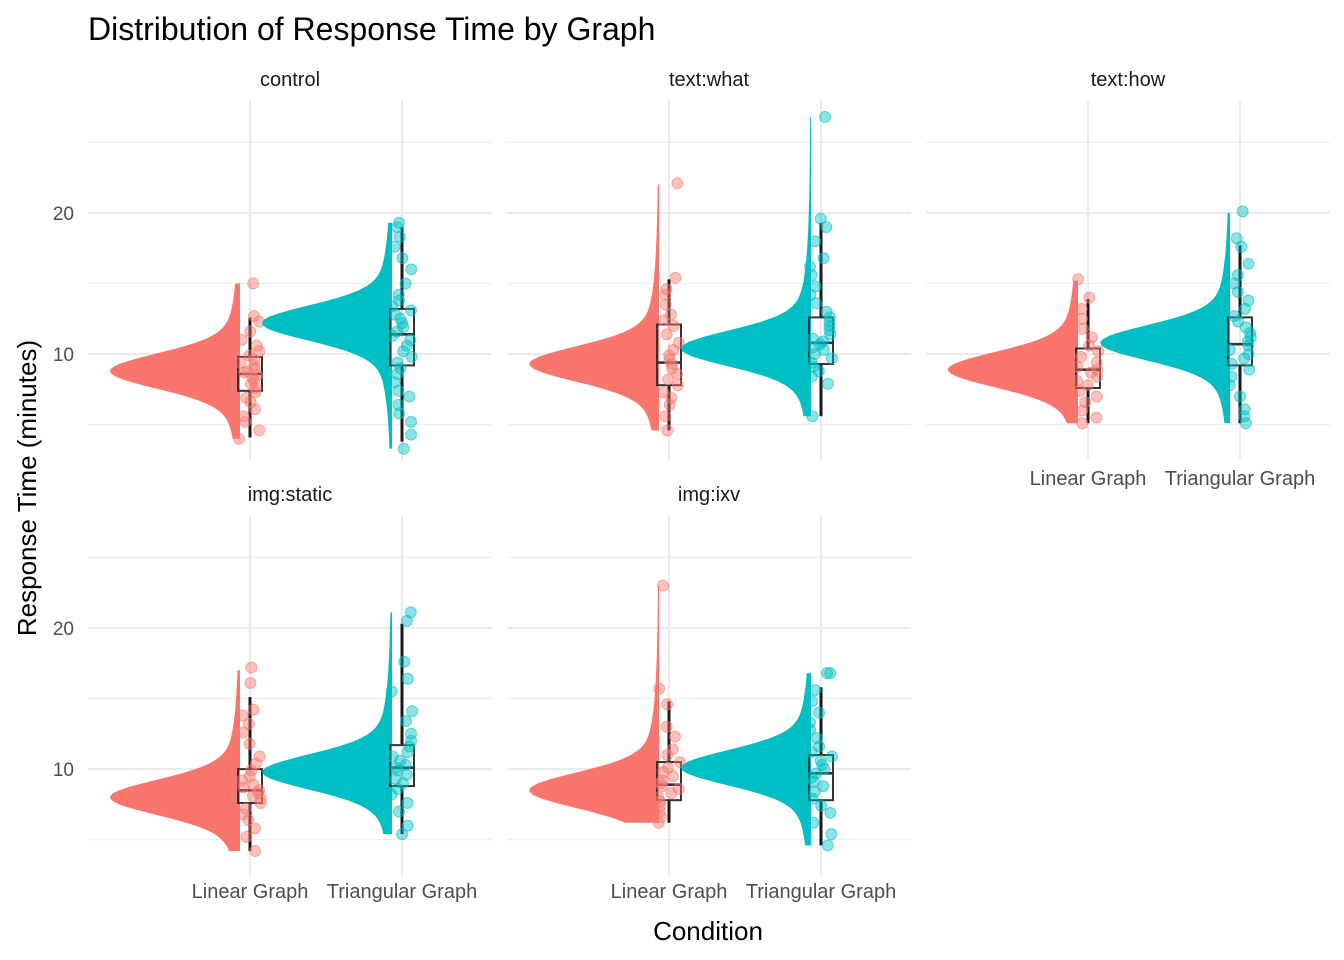  I want to click on chart-title: Distribution of Response Time by Graph, so click(371, 29).